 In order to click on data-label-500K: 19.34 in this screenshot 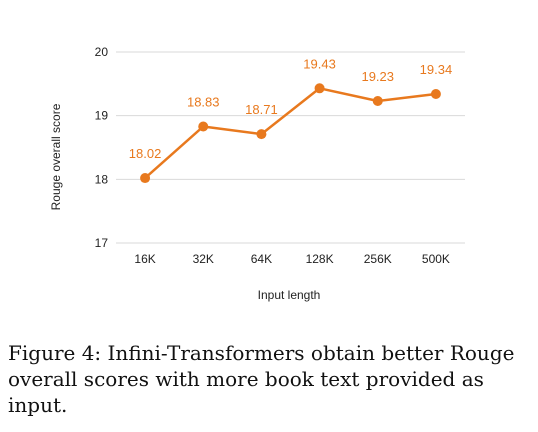, I will do `click(436, 69)`.